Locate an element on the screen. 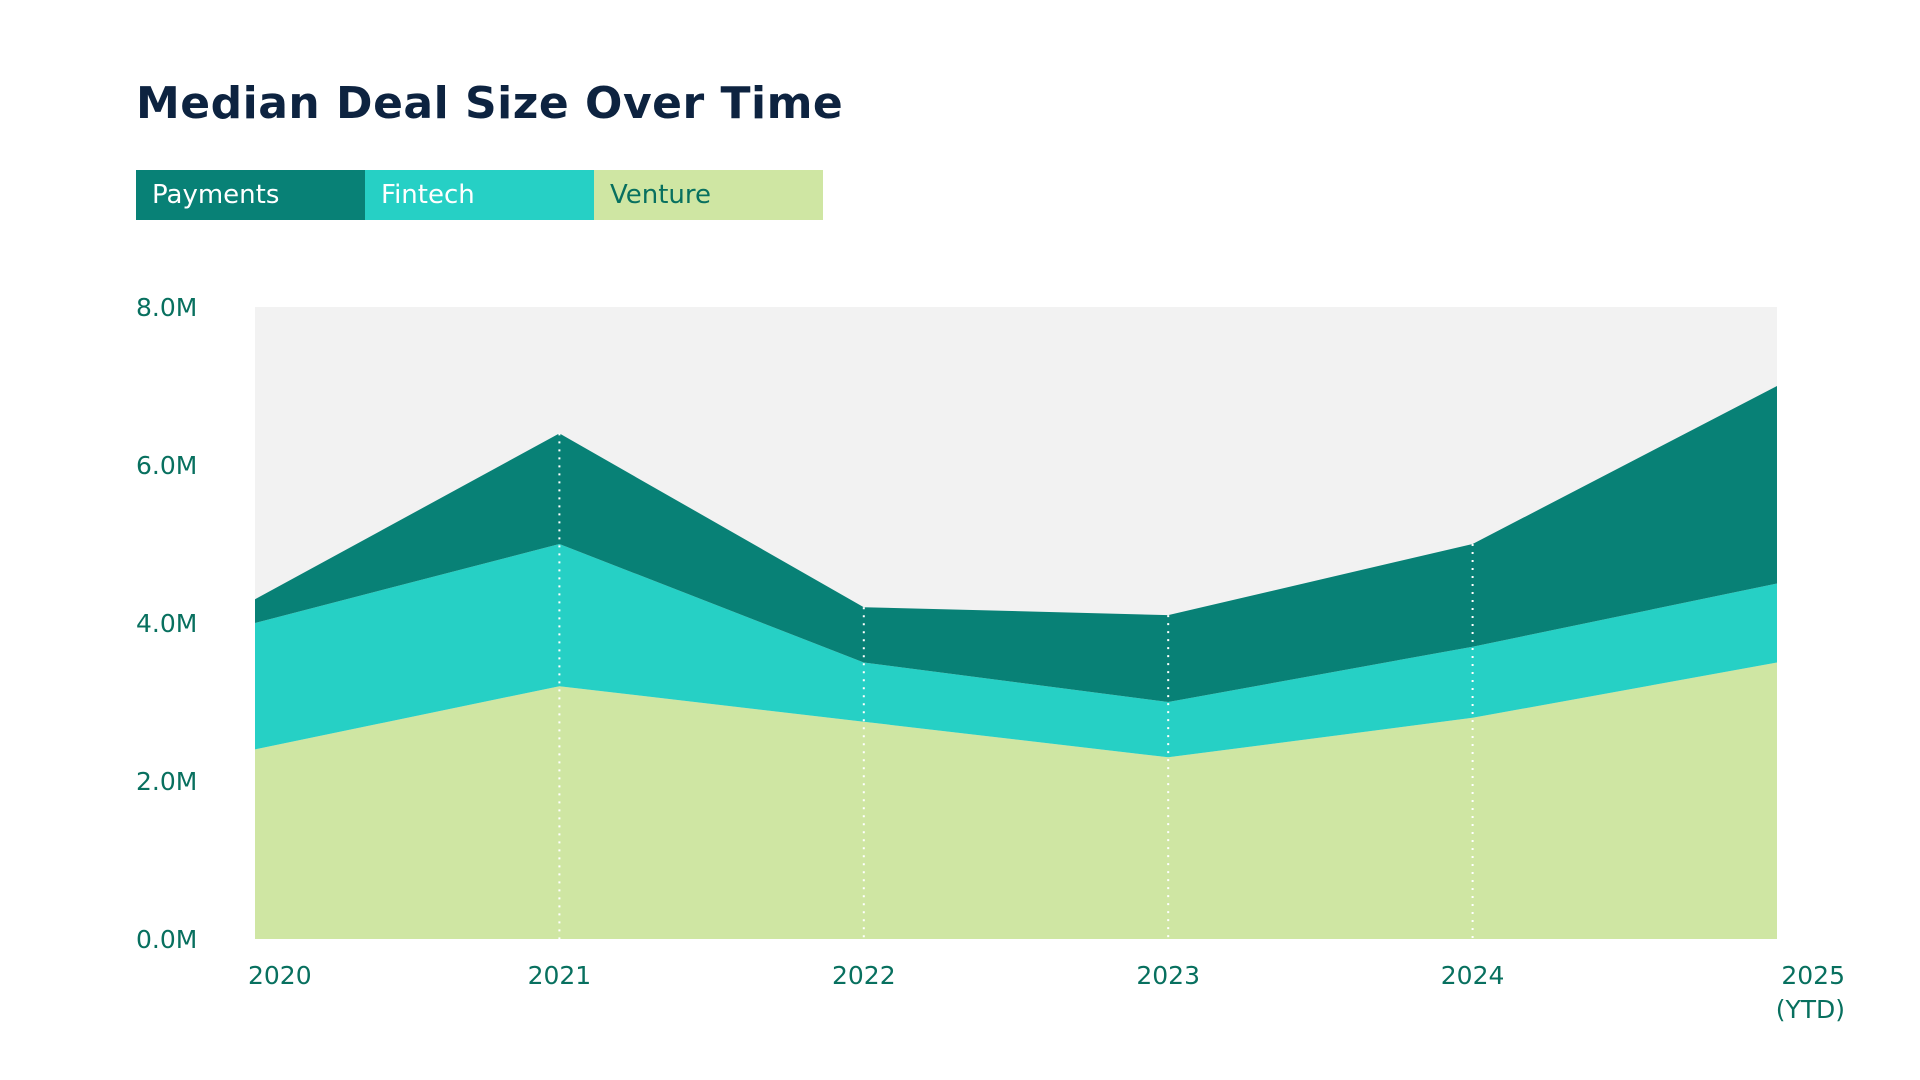  y-tick-label: 6.0M is located at coordinates (166, 465).